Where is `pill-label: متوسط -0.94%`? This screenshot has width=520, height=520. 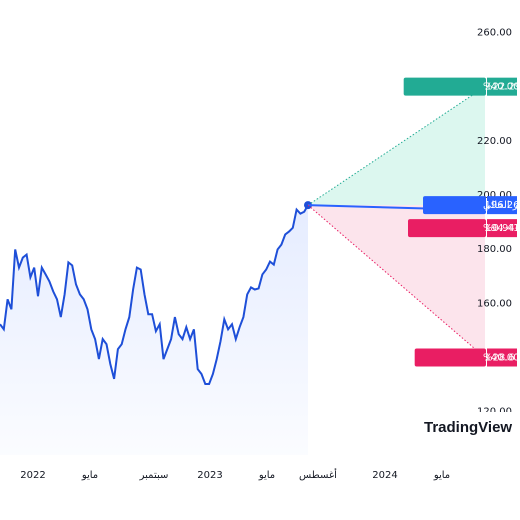
pill-label: متوسط -0.94% is located at coordinates (501, 228).